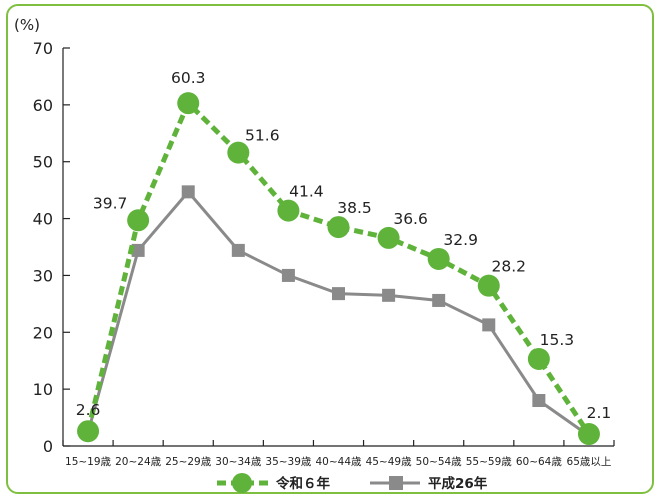 Image resolution: width=662 pixels, height=504 pixels. What do you see at coordinates (88, 462) in the screenshot?
I see `x-tick-label: 15~19歳` at bounding box center [88, 462].